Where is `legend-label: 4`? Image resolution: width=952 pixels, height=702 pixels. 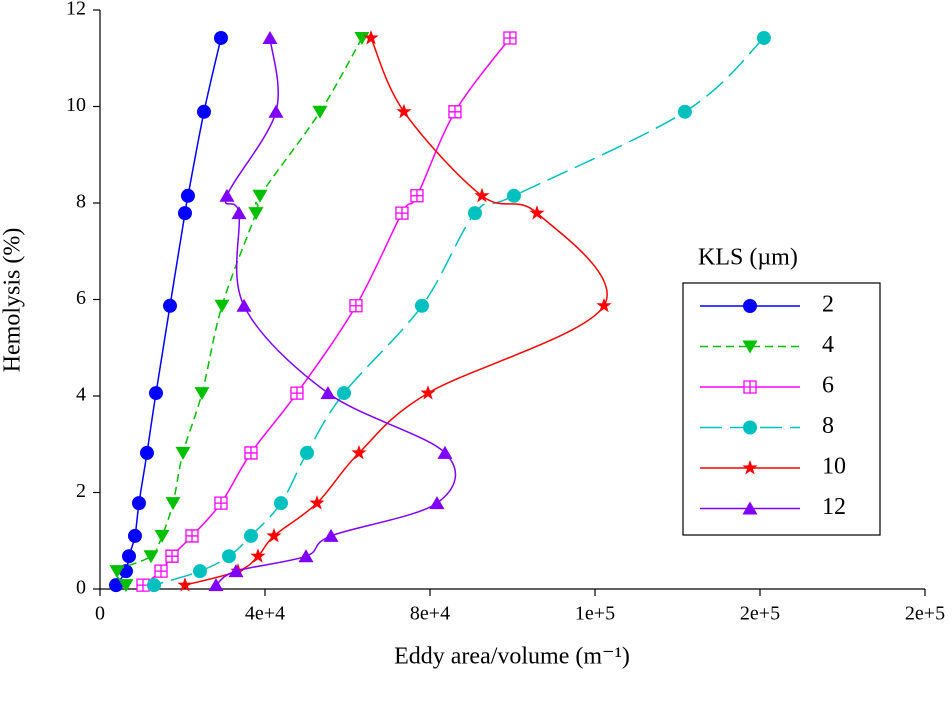
legend-label: 4 is located at coordinates (828, 345).